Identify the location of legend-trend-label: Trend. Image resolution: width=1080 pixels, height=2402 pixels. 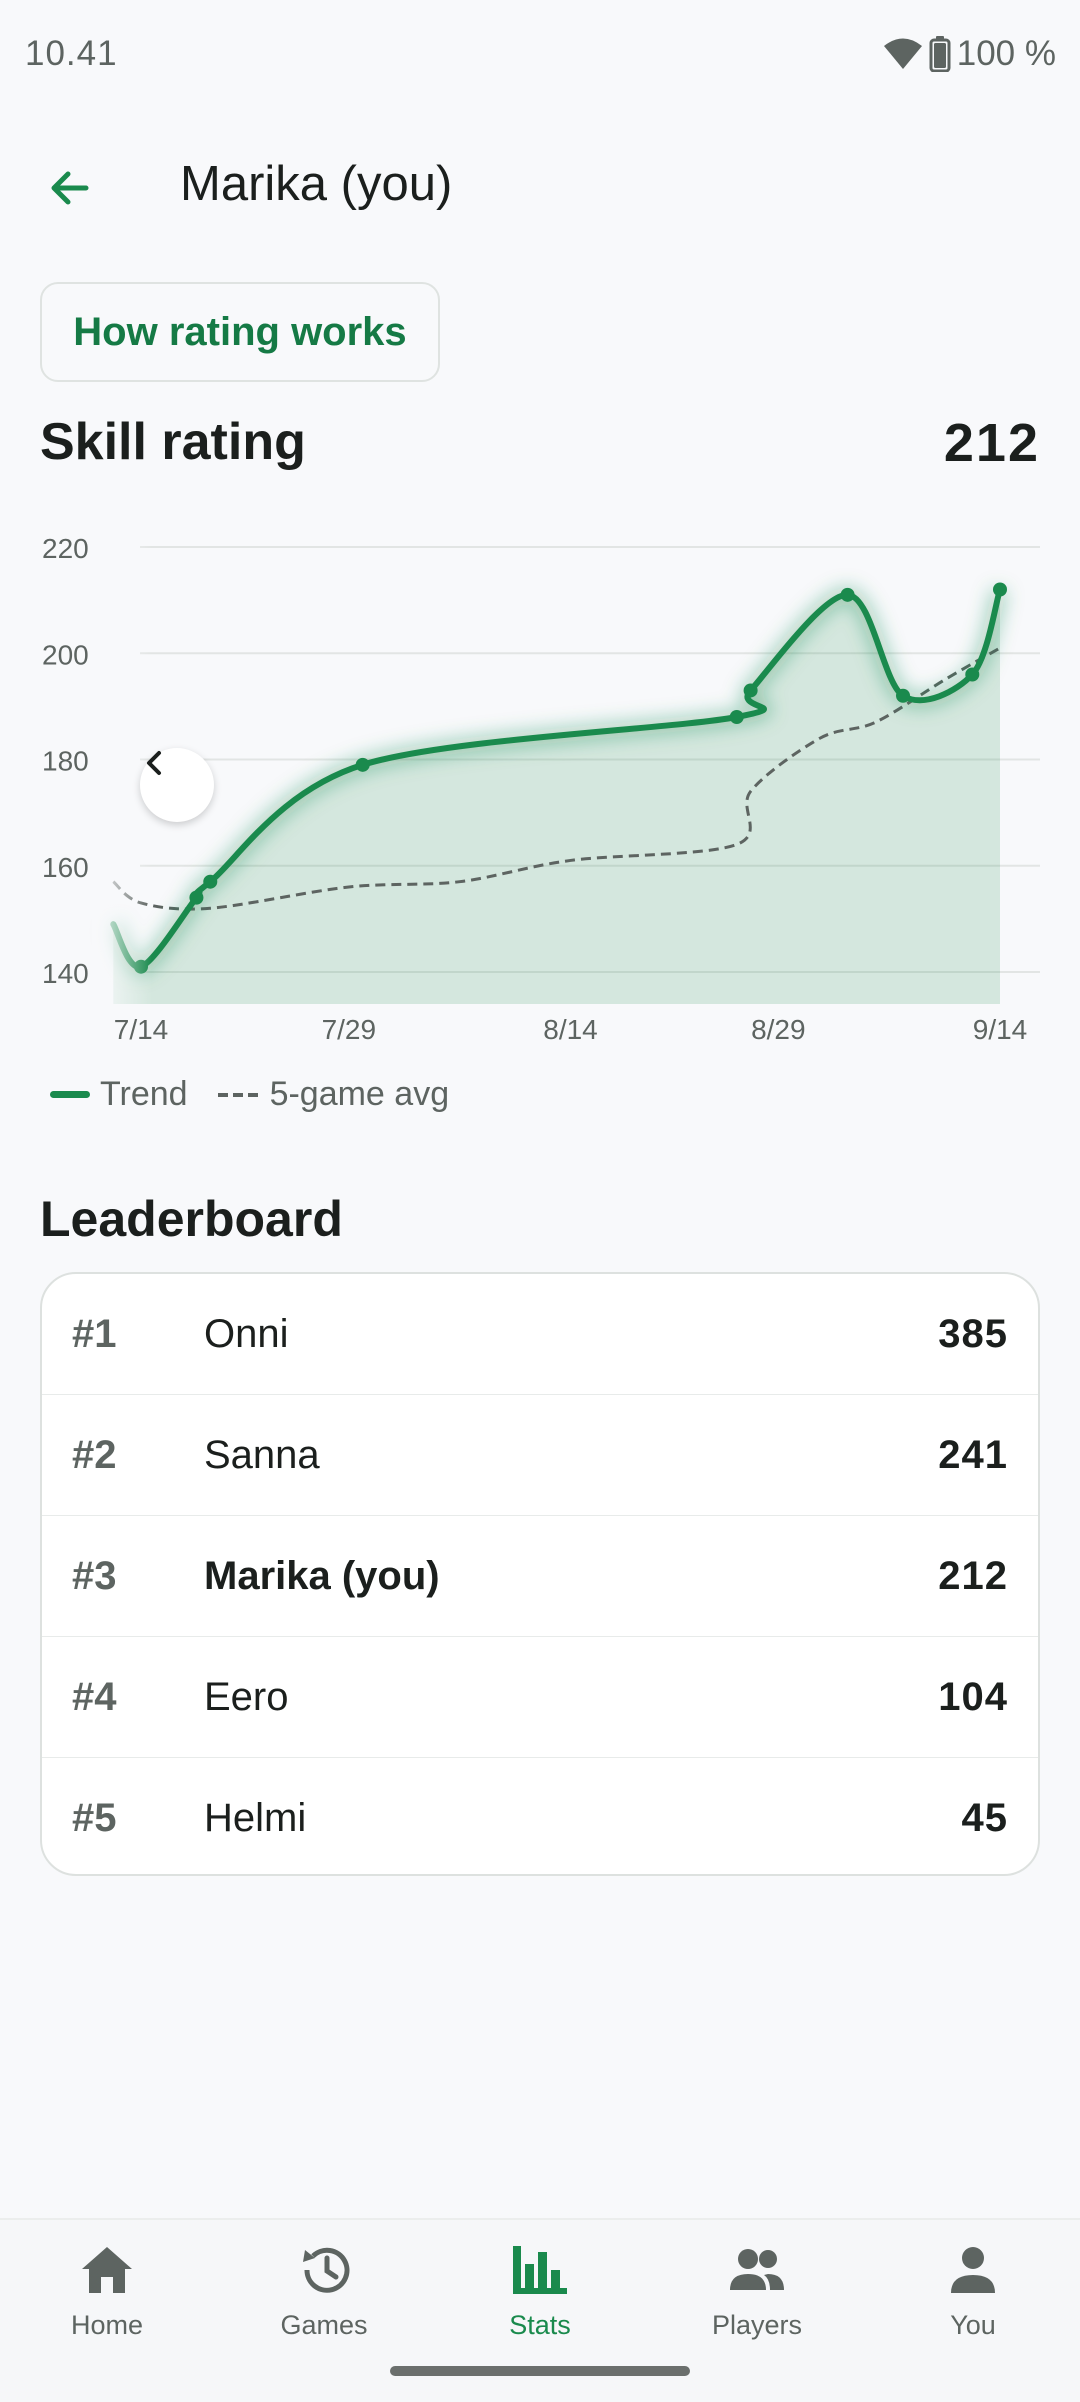
(144, 1094).